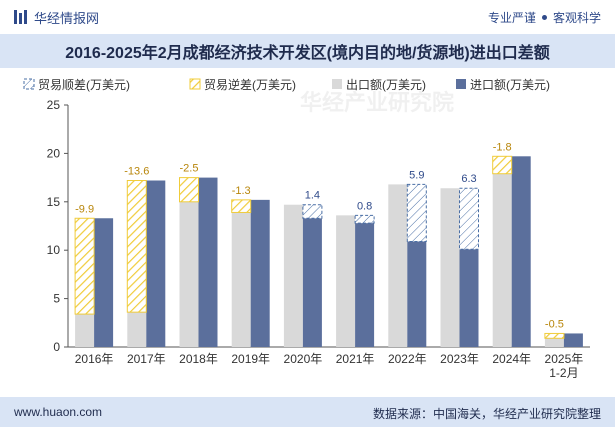  What do you see at coordinates (511, 359) in the screenshot?
I see `x-tick-label: 2024年` at bounding box center [511, 359].